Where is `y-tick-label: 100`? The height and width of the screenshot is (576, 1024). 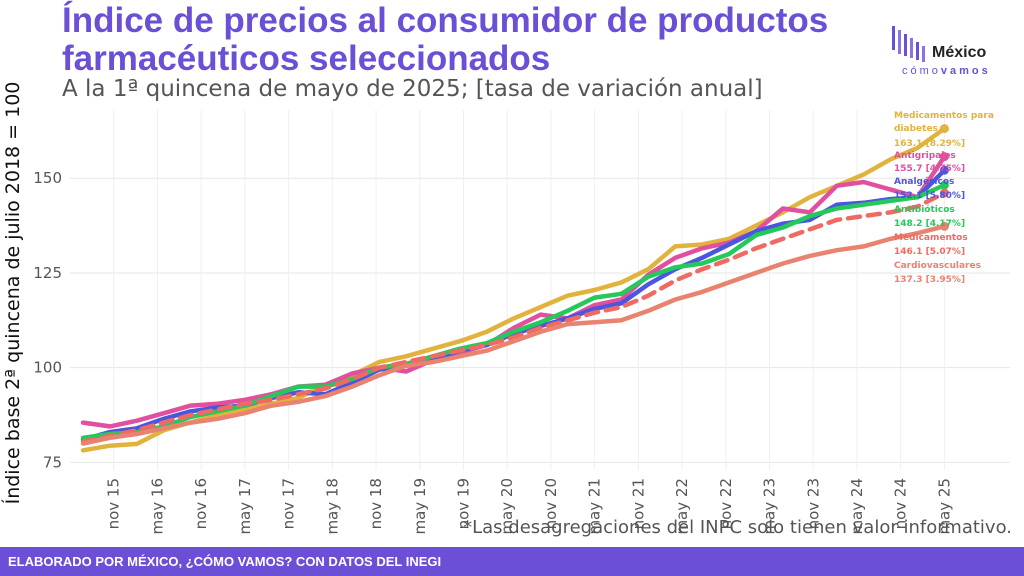
y-tick-label: 100 is located at coordinates (47, 368).